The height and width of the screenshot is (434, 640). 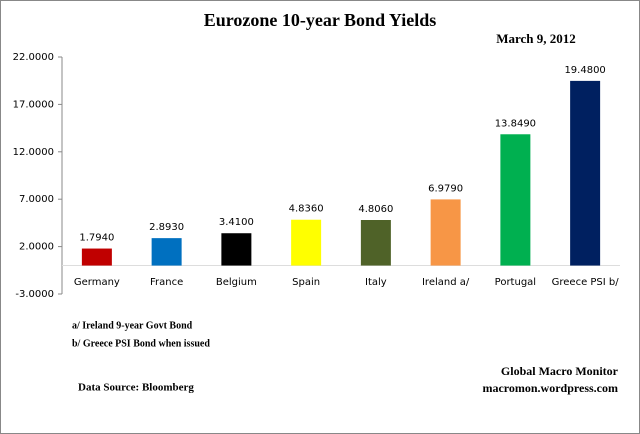 What do you see at coordinates (536, 38) in the screenshot?
I see `chart-subtitle: March 9, 2012` at bounding box center [536, 38].